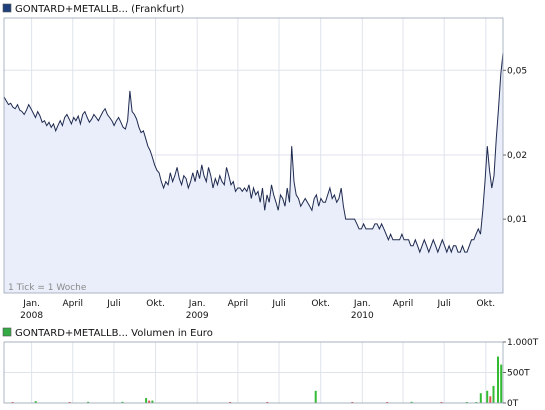 The width and height of the screenshot is (545, 410). What do you see at coordinates (197, 316) in the screenshot?
I see `x-year-label: 2009` at bounding box center [197, 316].